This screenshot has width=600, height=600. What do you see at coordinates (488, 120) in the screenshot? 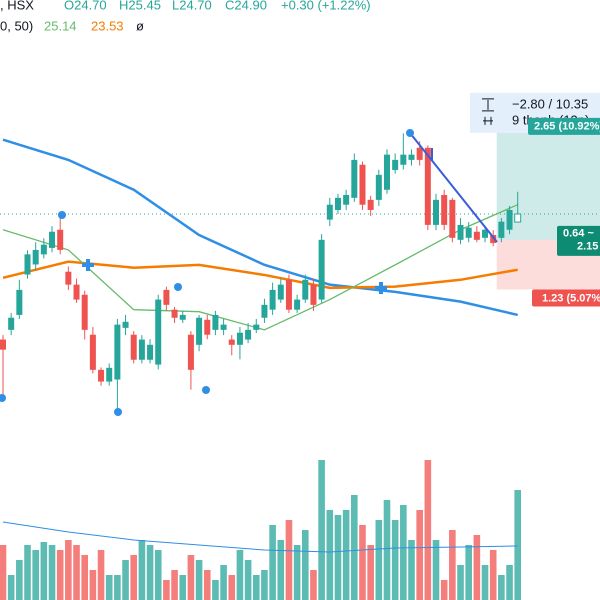
I see `icon` at bounding box center [488, 120].